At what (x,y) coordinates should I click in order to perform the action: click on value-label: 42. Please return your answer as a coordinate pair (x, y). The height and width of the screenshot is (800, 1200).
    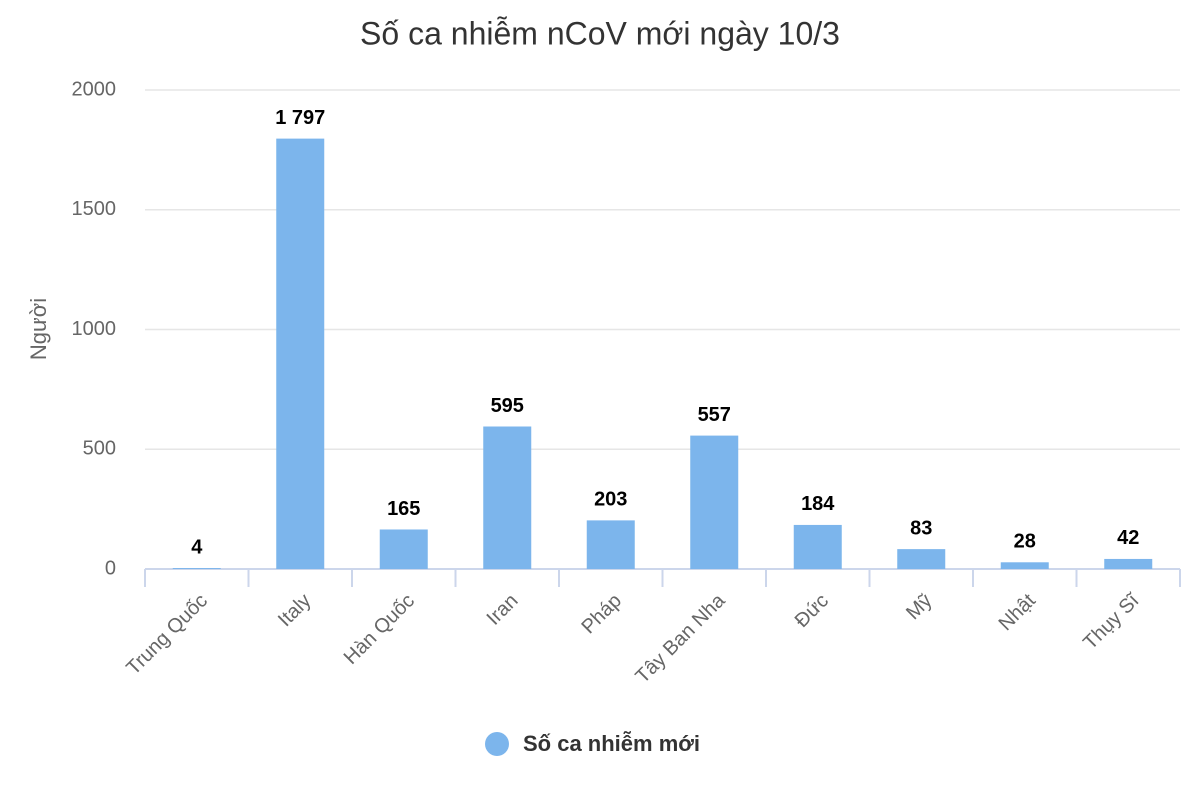
    Looking at the image, I should click on (1128, 538).